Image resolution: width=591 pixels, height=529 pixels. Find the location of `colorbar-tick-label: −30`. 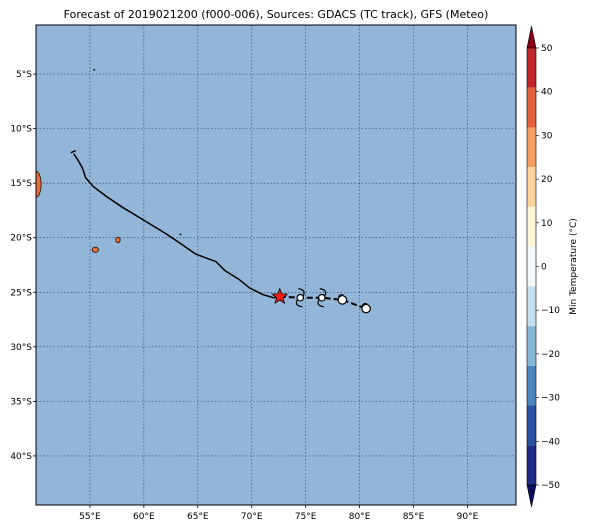

colorbar-tick-label: −30 is located at coordinates (550, 399).